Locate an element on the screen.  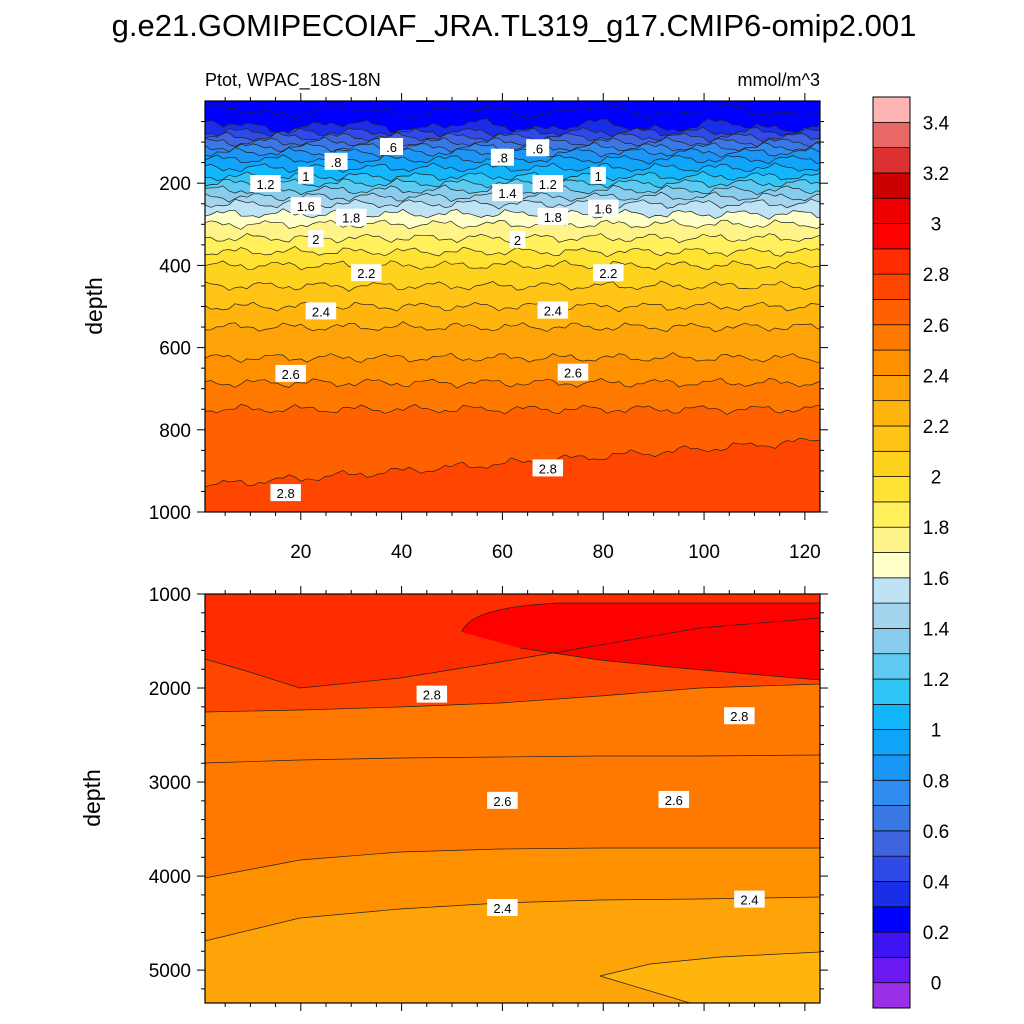
y-tick-label: 400 is located at coordinates (175, 266).